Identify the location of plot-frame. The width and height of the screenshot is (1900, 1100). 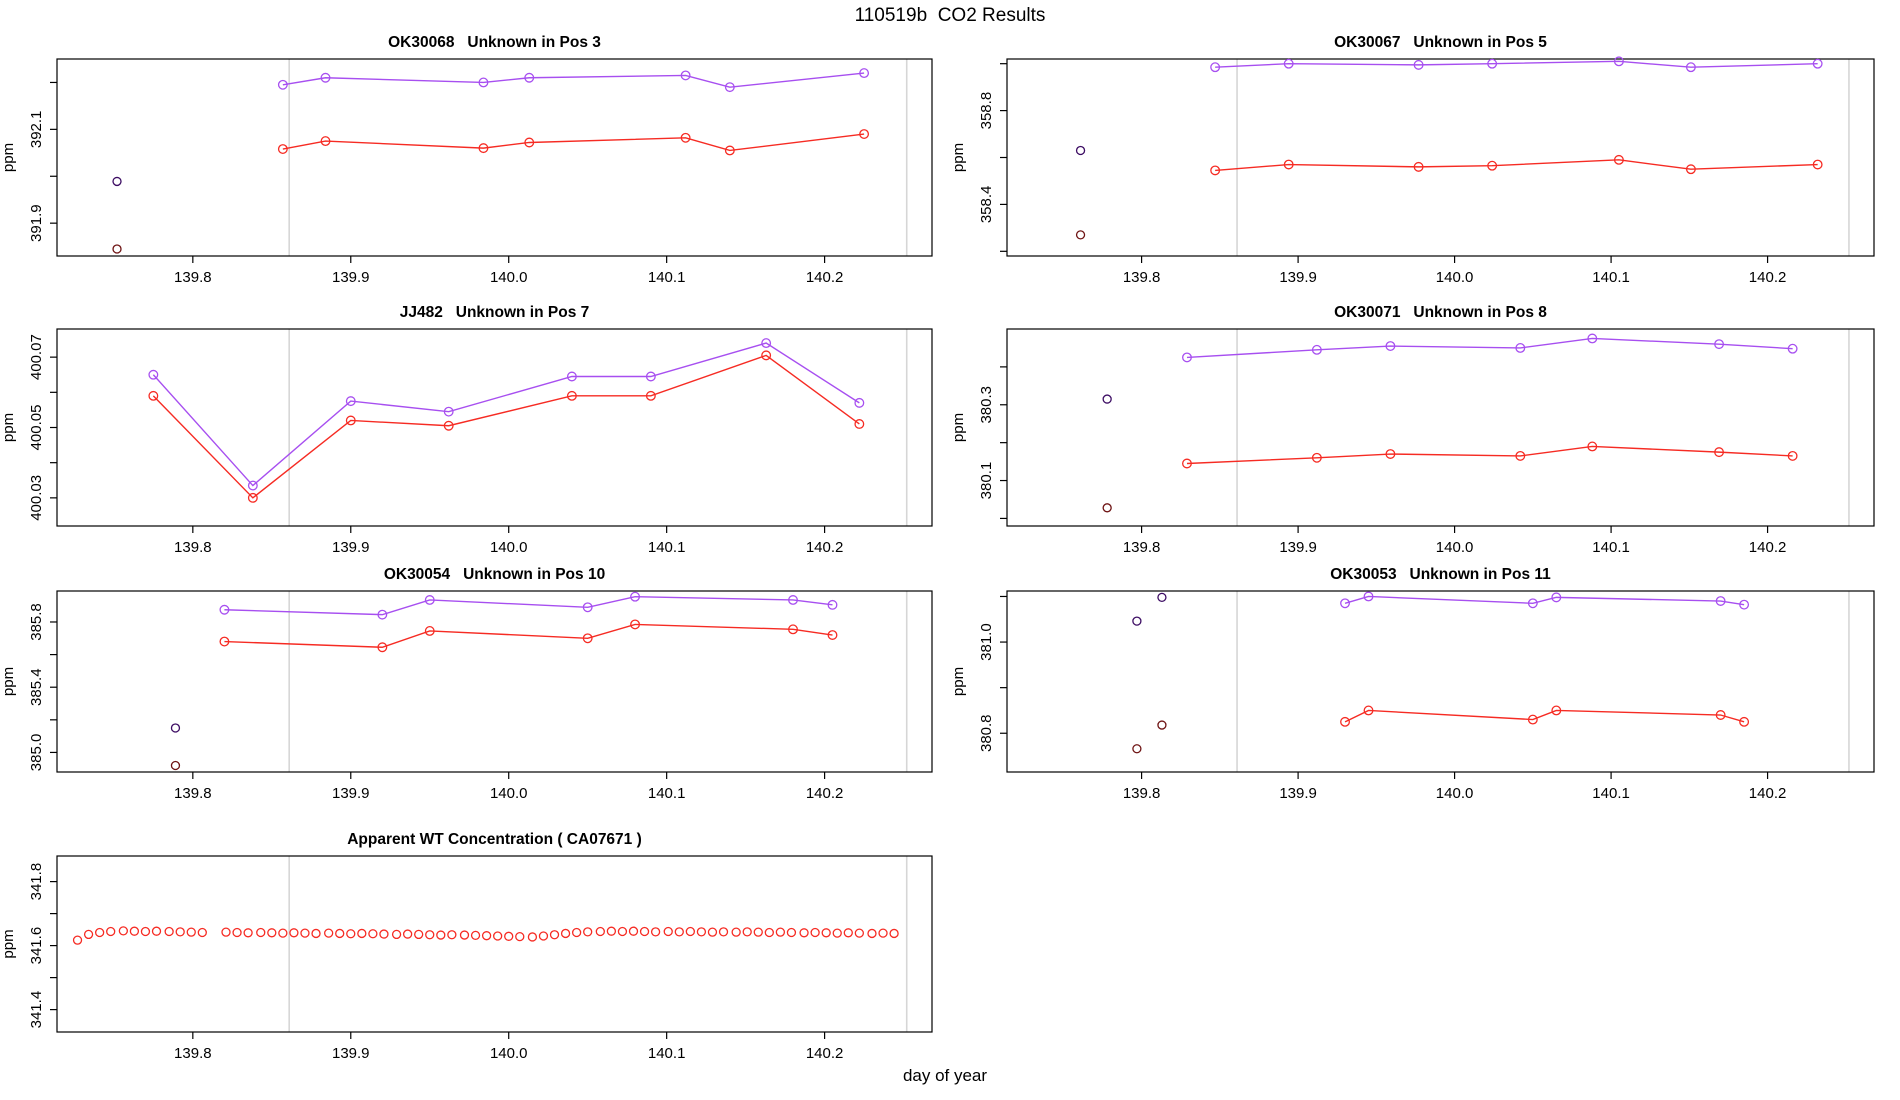
(1440, 157).